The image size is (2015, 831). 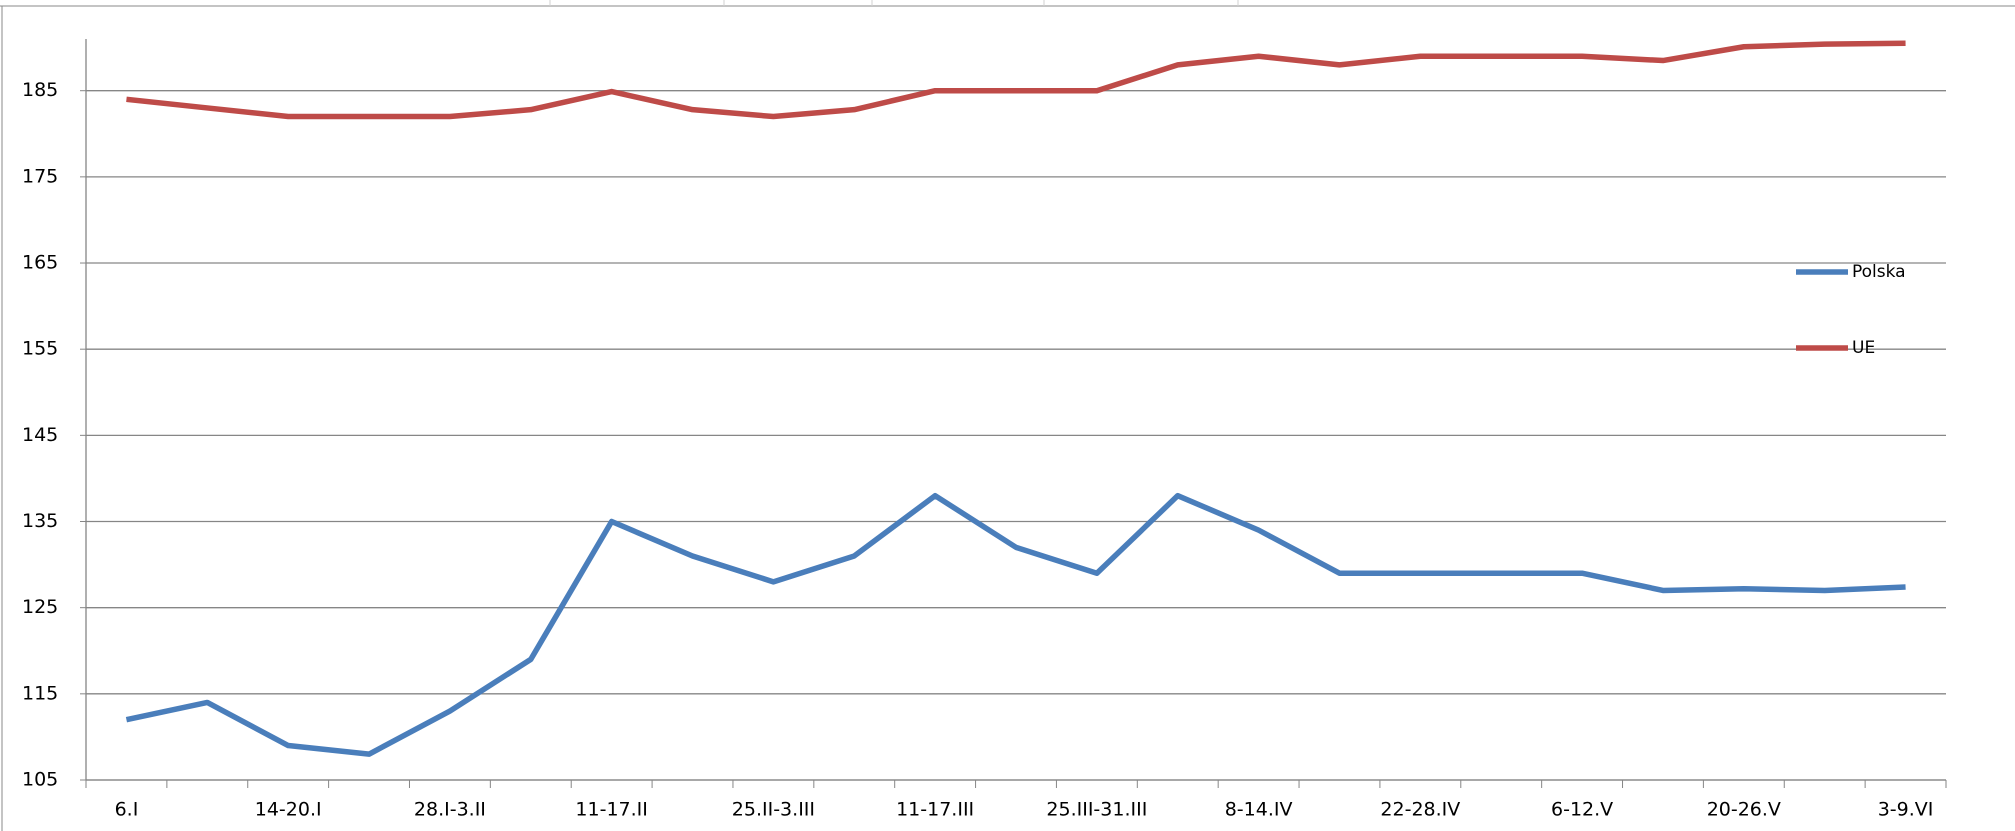 I want to click on x-tick-label: 8-14.IV, so click(x=1259, y=810).